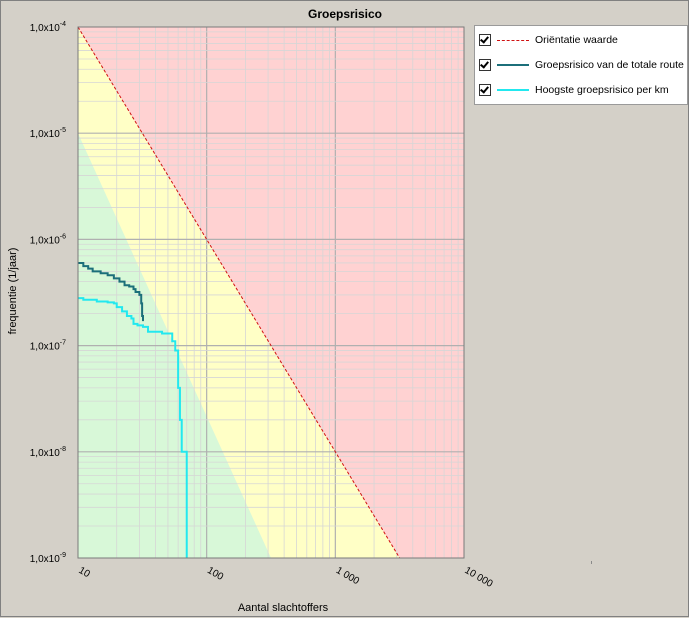 Image resolution: width=689 pixels, height=618 pixels. I want to click on legend-label: Groepsrisico van de totale route, so click(609, 65).